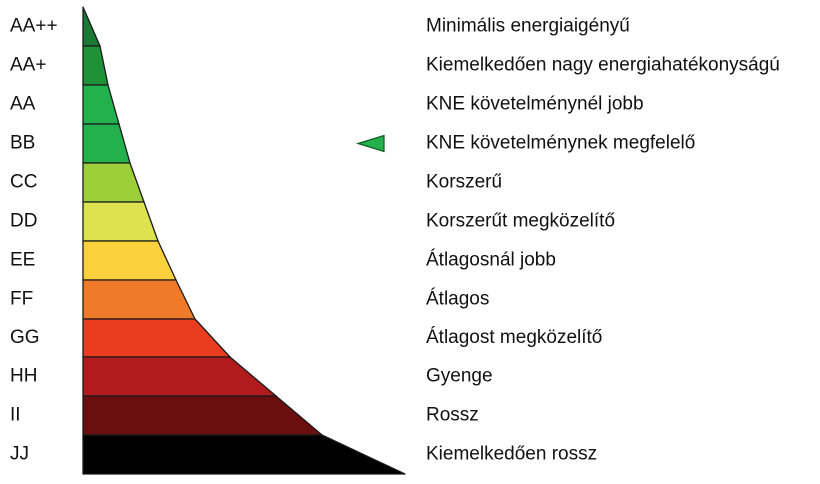 This screenshot has height=484, width=820. Describe the element at coordinates (15, 415) in the screenshot. I see `class-code-label: II` at that location.